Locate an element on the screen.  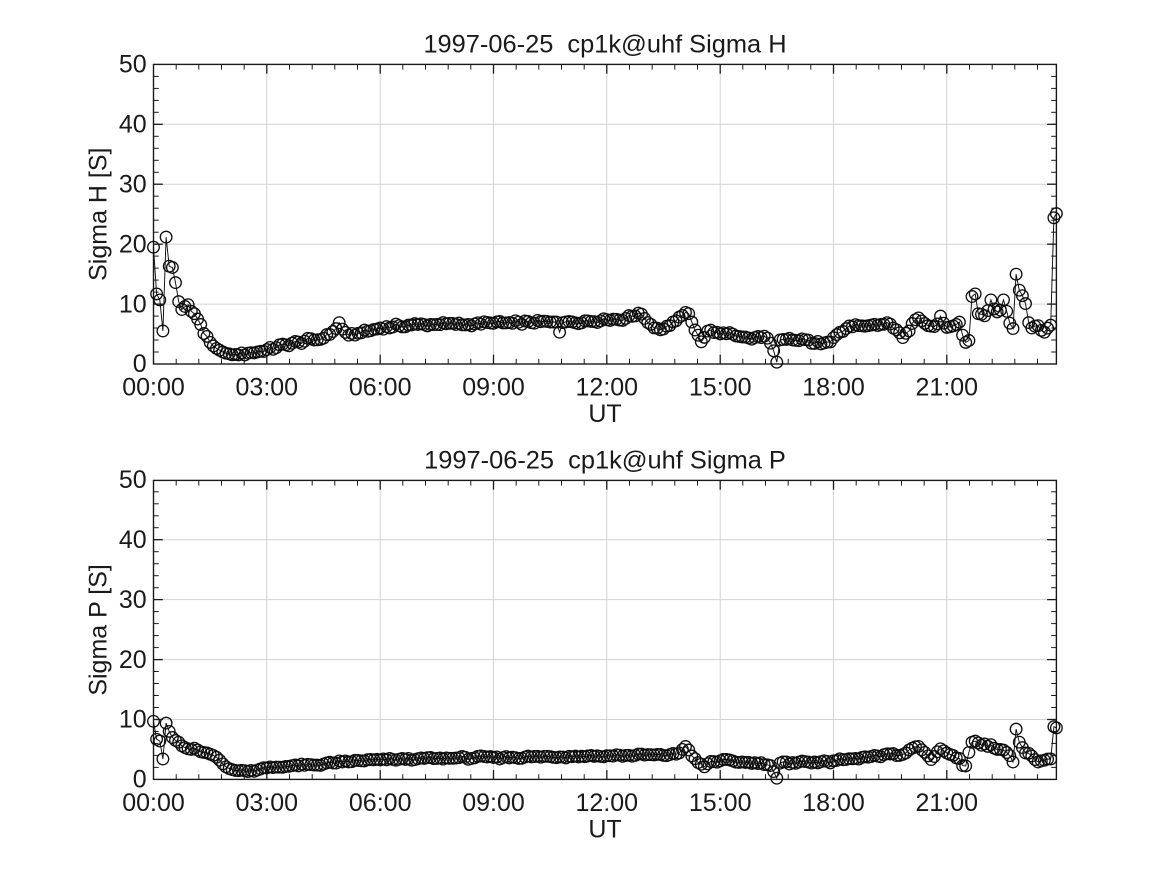
svg-text: 1997-06-25 cp1k@uhf Sigma P is located at coordinates (605, 461).